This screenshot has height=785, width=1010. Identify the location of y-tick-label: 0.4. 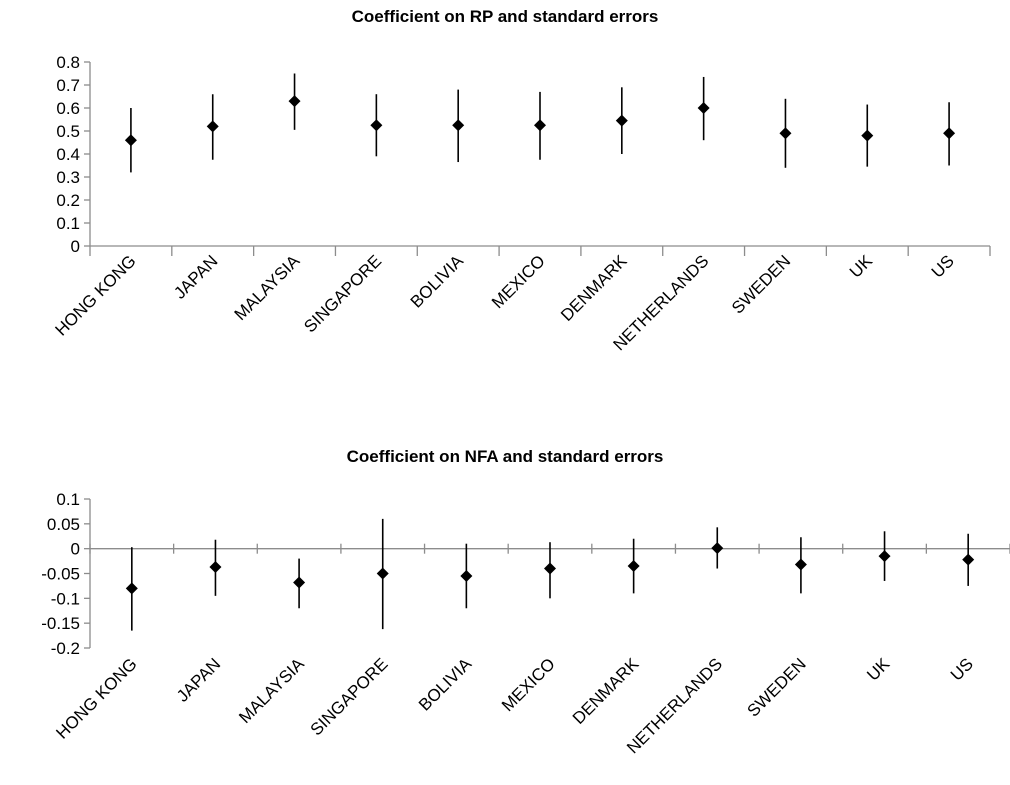
(68, 154).